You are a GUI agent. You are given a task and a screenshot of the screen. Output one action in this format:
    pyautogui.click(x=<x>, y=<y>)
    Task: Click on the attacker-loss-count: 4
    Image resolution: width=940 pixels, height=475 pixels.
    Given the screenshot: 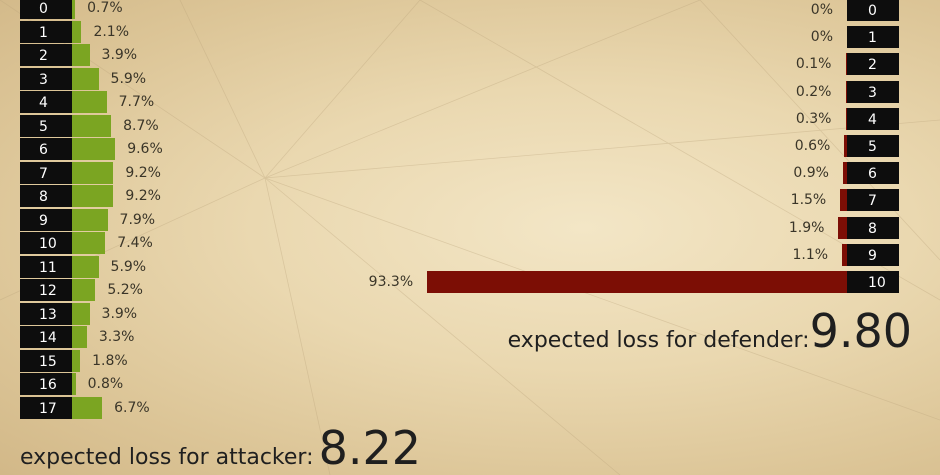 What is the action you would take?
    pyautogui.click(x=46, y=102)
    